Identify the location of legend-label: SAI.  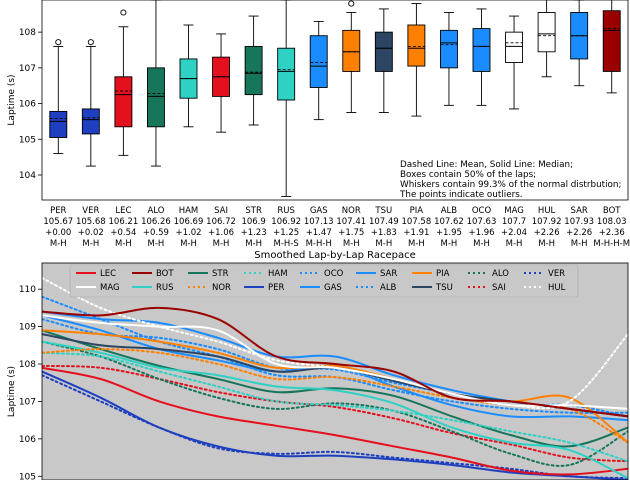
(499, 288).